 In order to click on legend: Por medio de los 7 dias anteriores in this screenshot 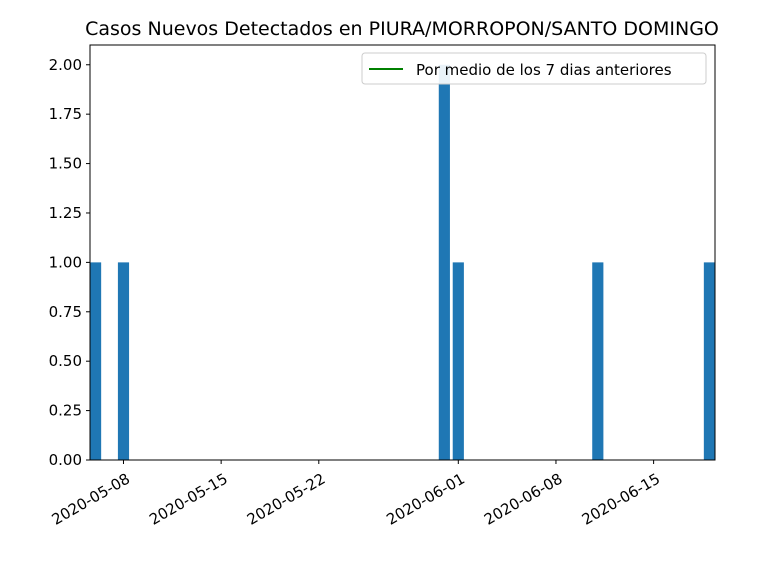, I will do `click(534, 68)`.